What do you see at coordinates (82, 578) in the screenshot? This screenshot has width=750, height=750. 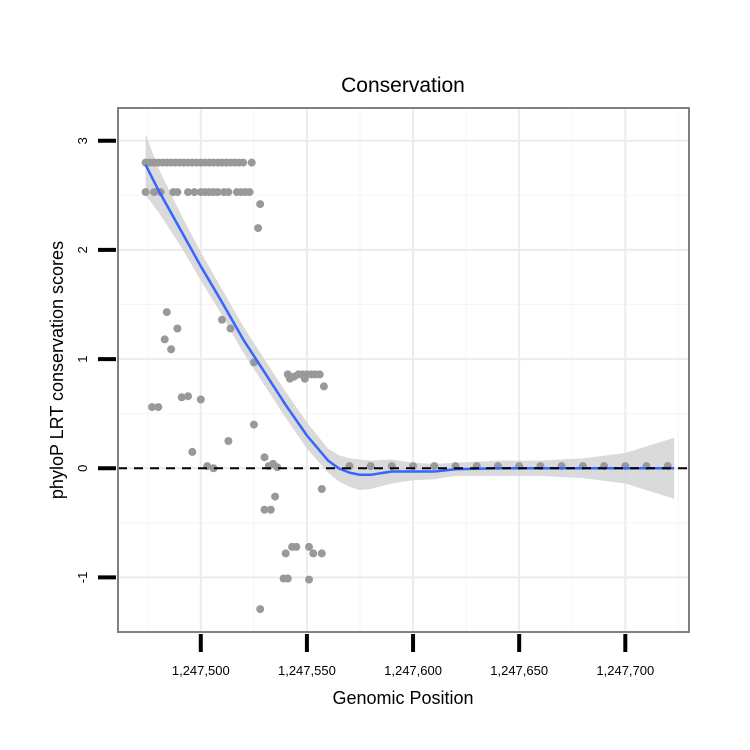 I see `y-tick-label: -1` at bounding box center [82, 578].